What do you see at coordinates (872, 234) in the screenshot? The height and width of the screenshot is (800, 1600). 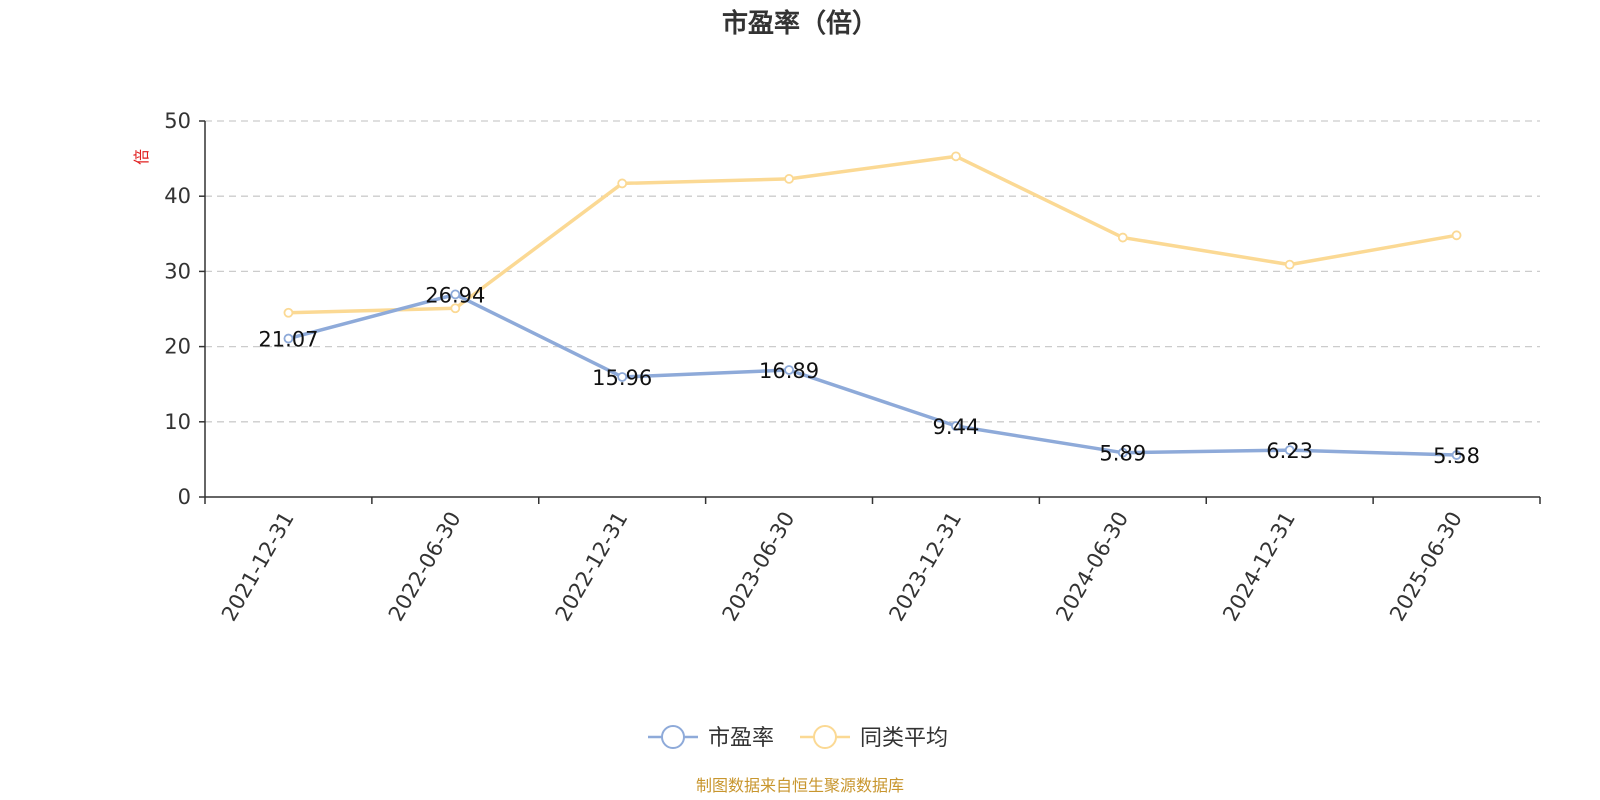 I see `series-line-peer-average` at bounding box center [872, 234].